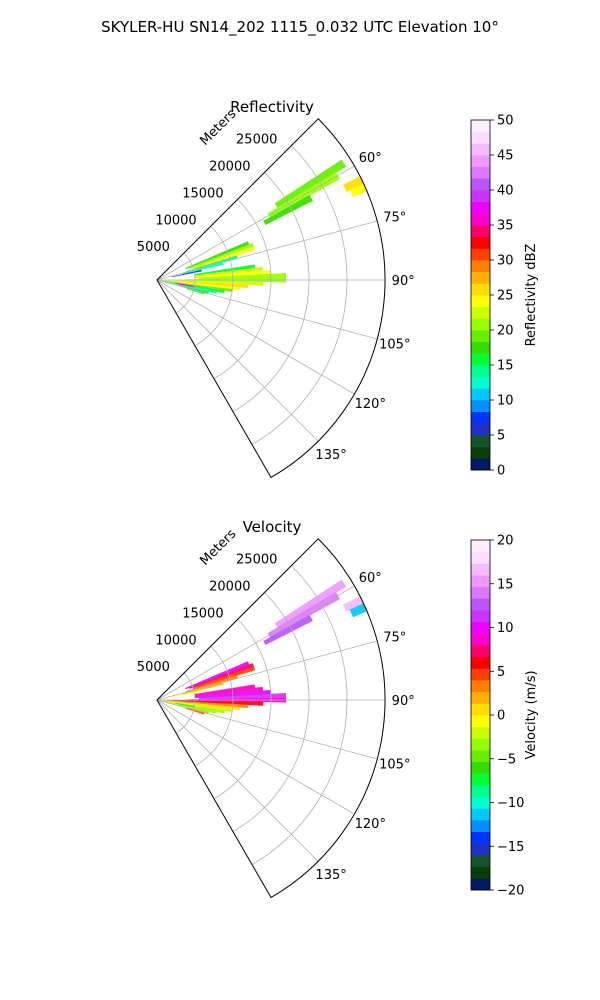 This screenshot has height=1000, width=600. Describe the element at coordinates (370, 404) in the screenshot. I see `azimuth-tick-label-4: 120°` at that location.